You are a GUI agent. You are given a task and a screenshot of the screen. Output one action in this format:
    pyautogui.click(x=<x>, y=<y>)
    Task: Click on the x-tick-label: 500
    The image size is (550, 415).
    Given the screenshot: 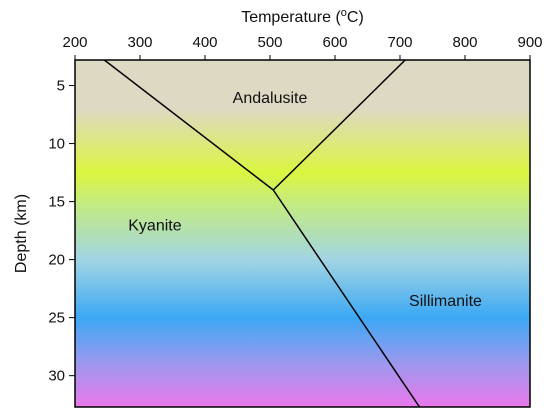 What is the action you would take?
    pyautogui.click(x=269, y=42)
    